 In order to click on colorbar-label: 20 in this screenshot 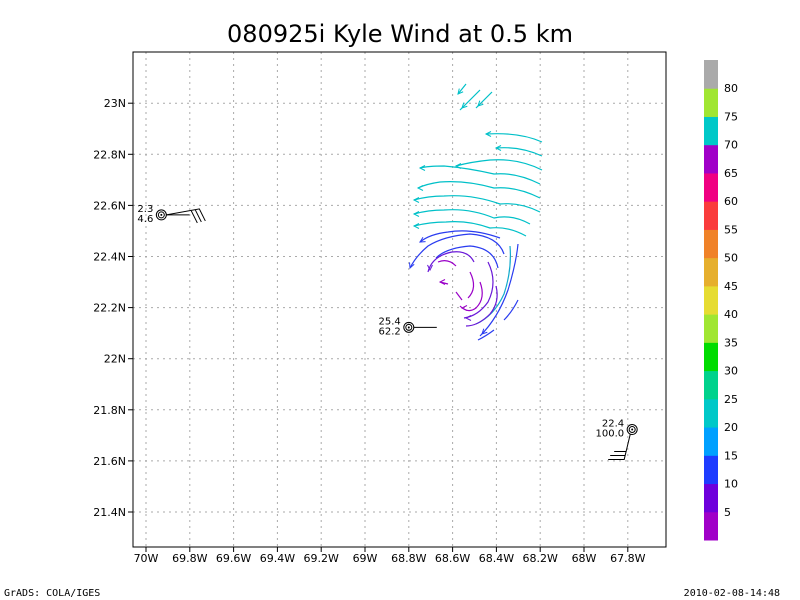, I will do `click(731, 427)`.